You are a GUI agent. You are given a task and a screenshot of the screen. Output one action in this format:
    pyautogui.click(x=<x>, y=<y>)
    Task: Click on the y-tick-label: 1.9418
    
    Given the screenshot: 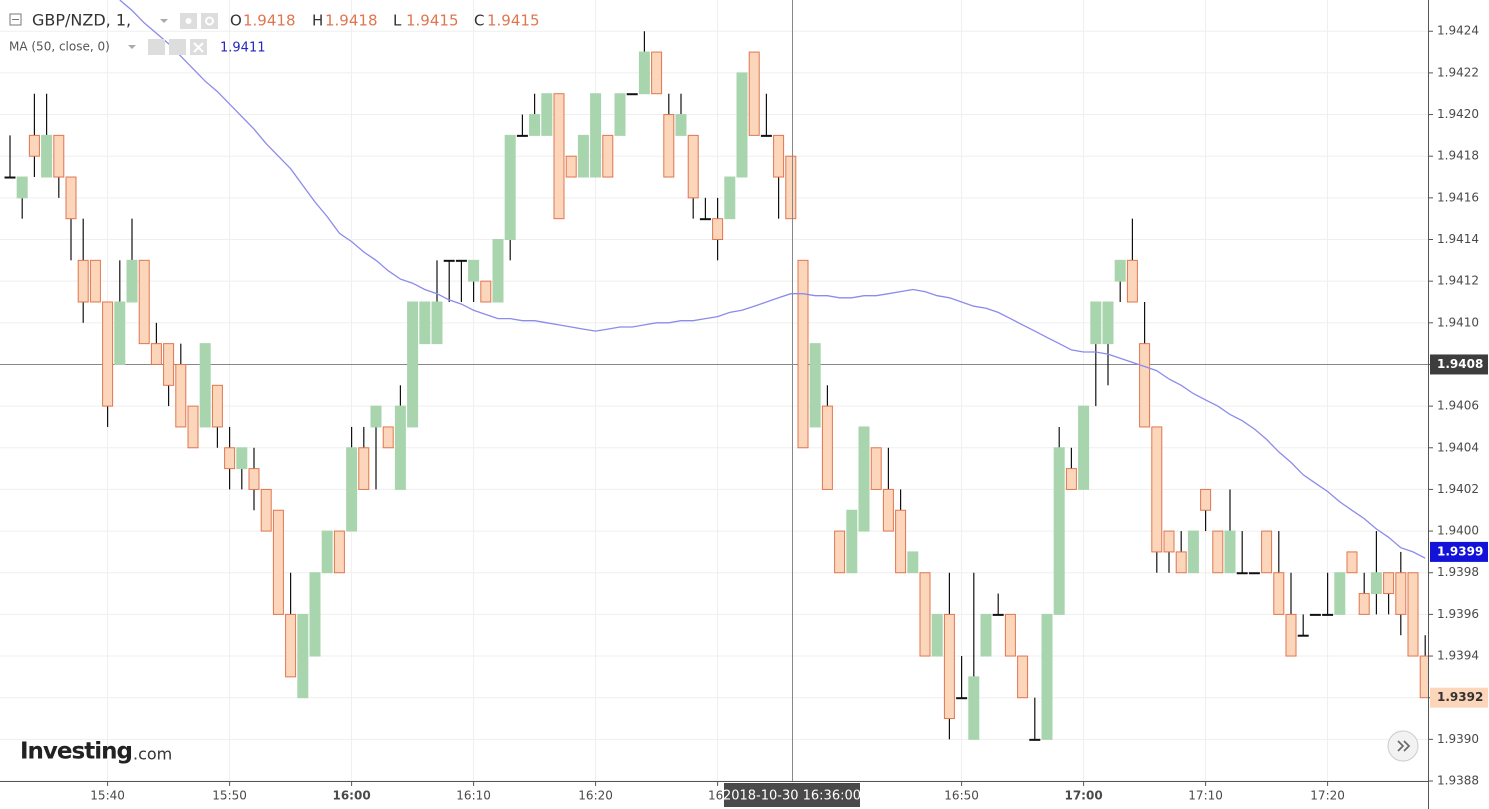 What is the action you would take?
    pyautogui.click(x=1458, y=156)
    